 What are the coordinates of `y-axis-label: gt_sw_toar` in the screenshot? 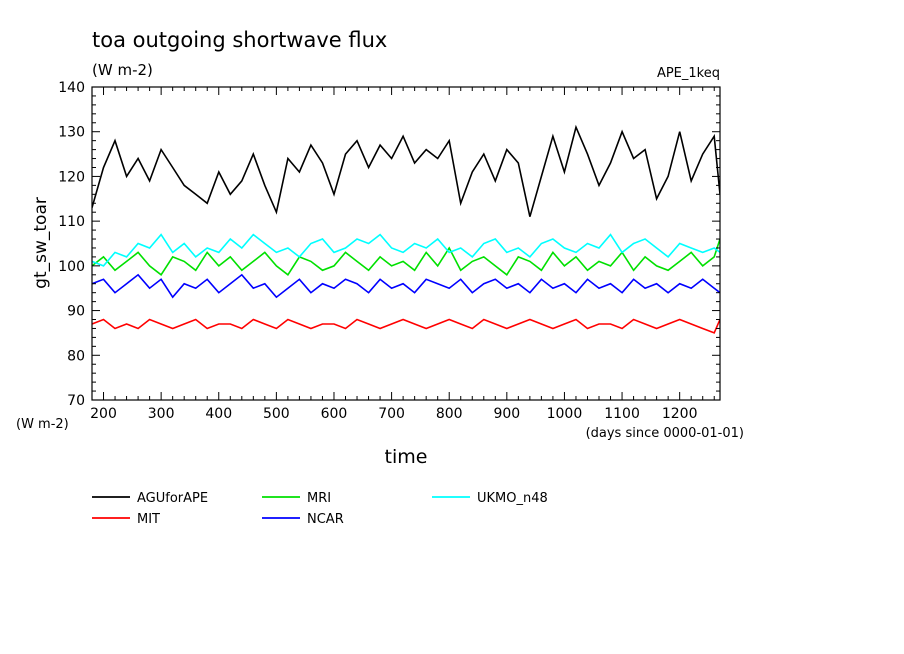 It's located at (41, 243).